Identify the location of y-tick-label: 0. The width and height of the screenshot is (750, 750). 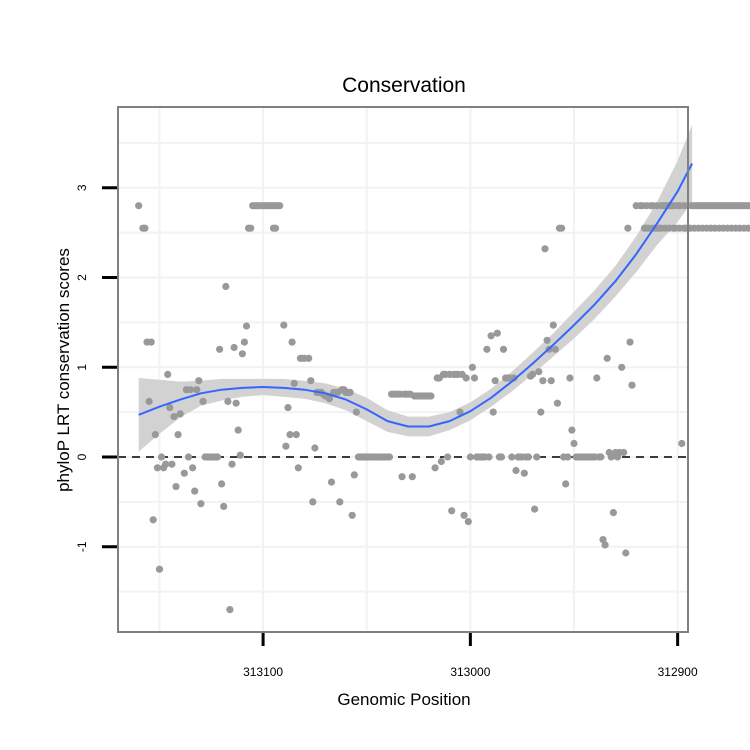
(82, 456).